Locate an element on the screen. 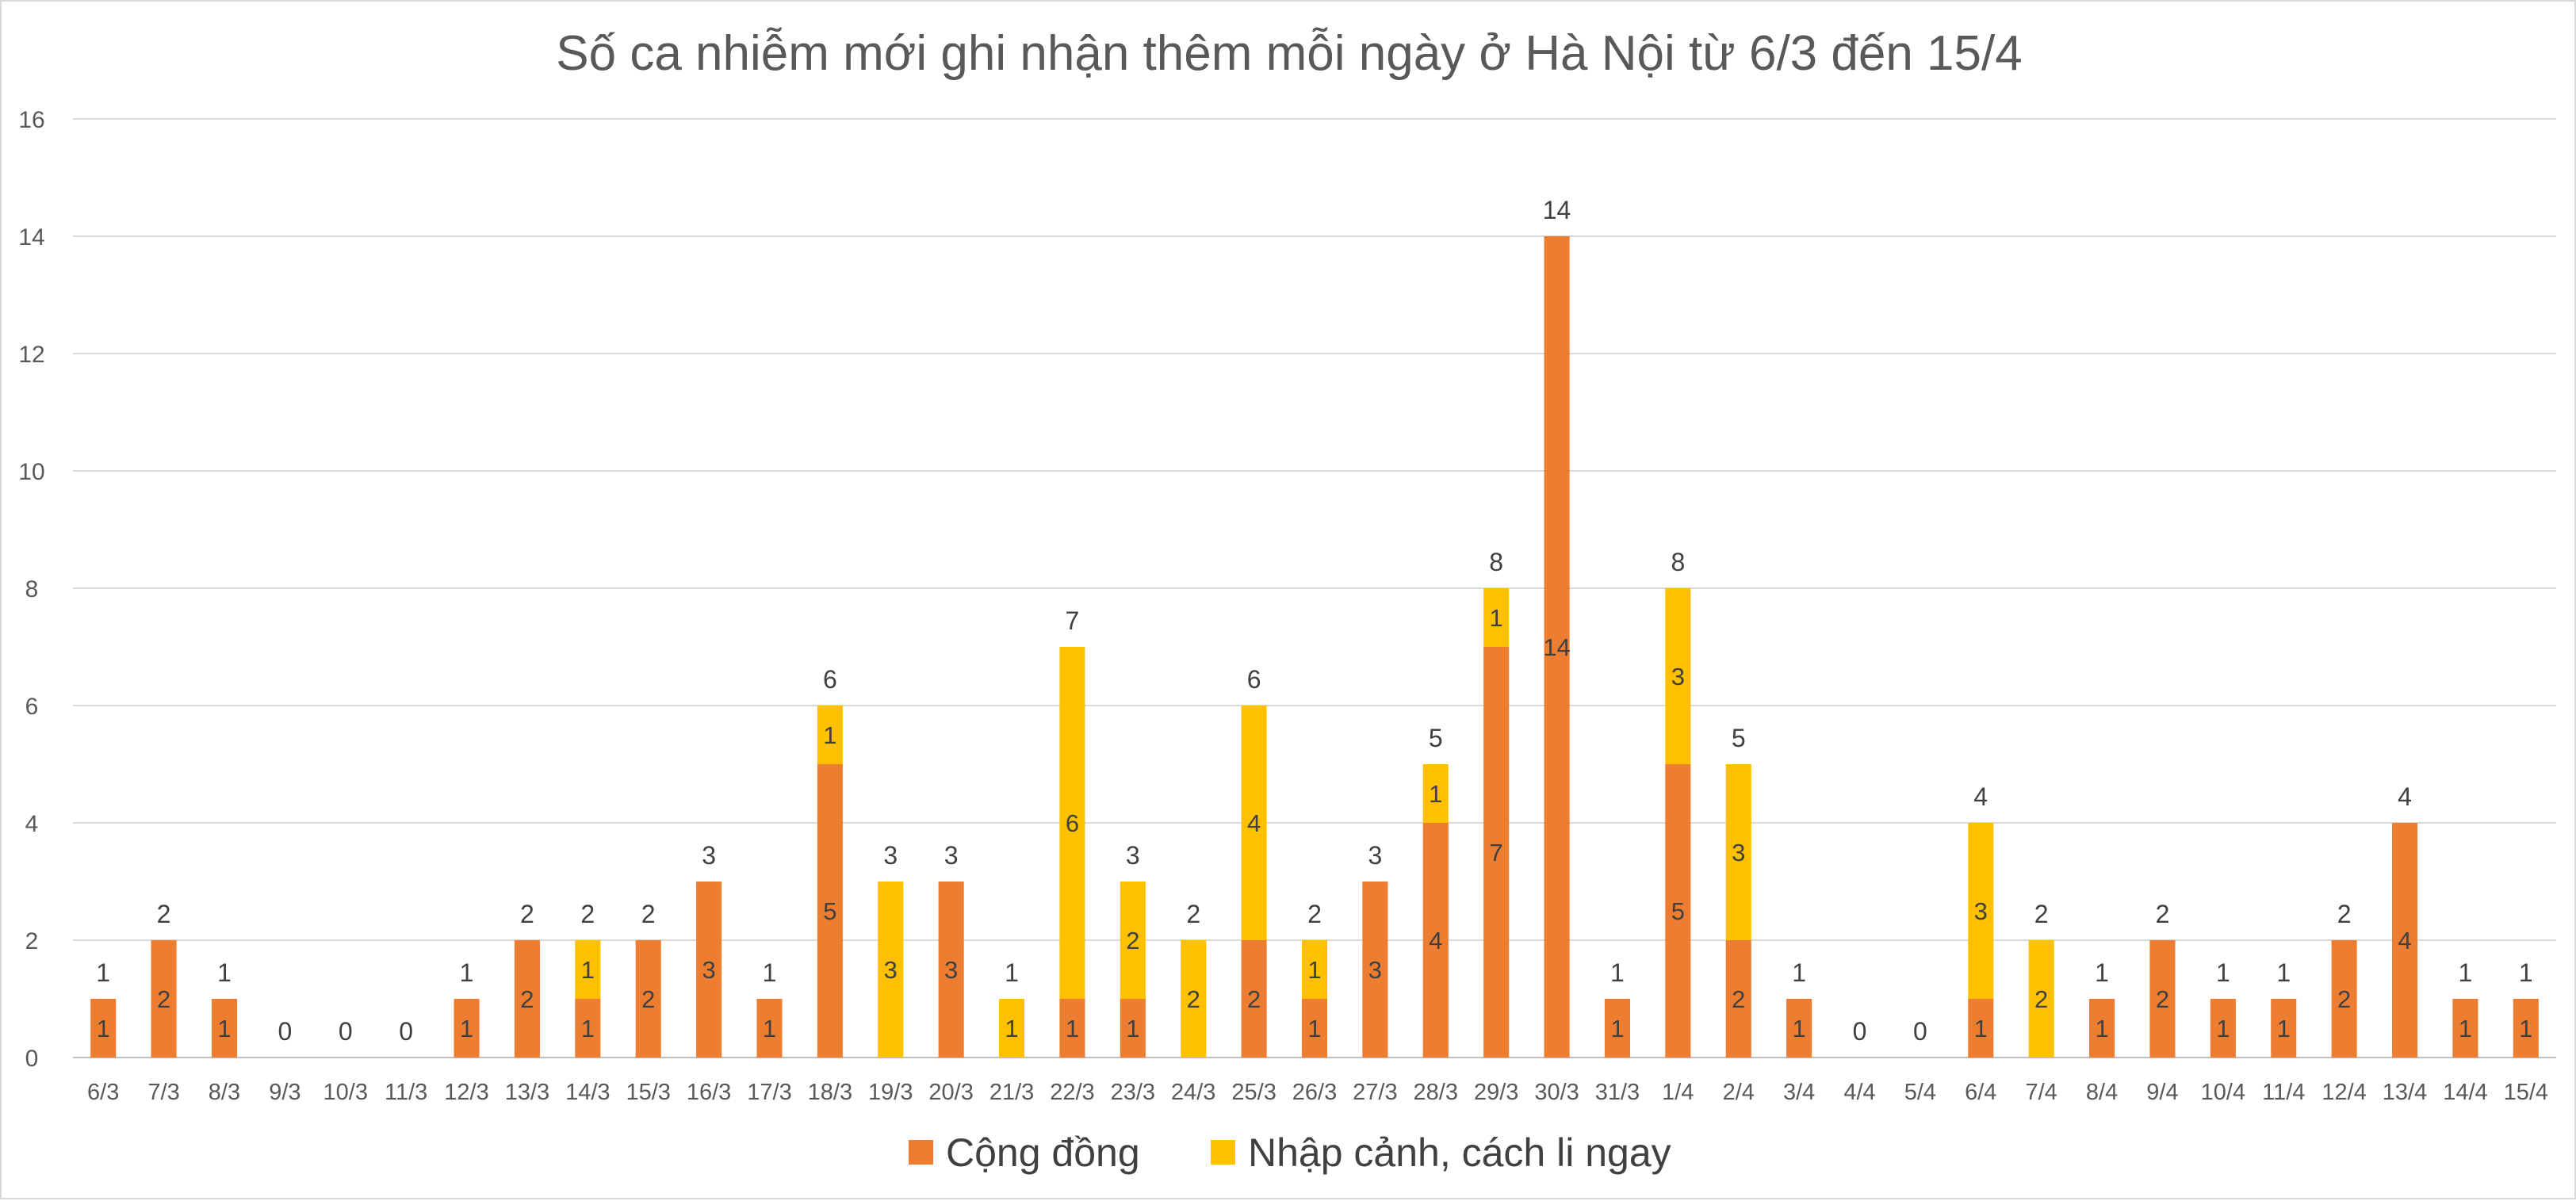 The height and width of the screenshot is (1201, 2576). legend-swatch-cong-dong is located at coordinates (921, 1152).